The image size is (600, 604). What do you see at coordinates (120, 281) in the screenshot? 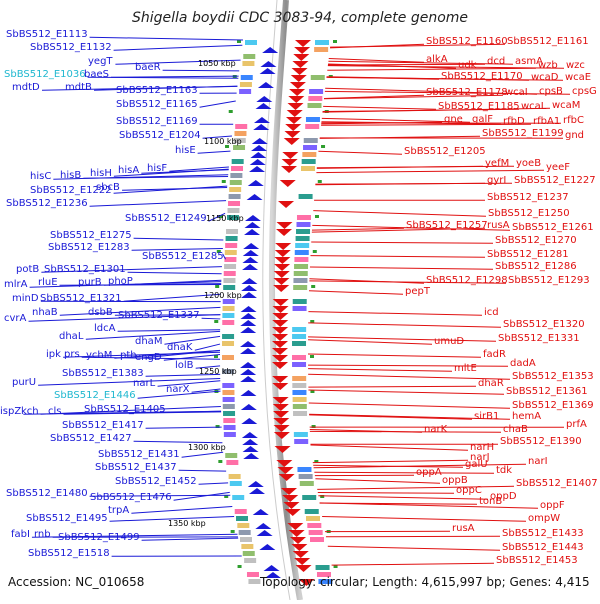
I see `gene-label: phoP` at bounding box center [120, 281].